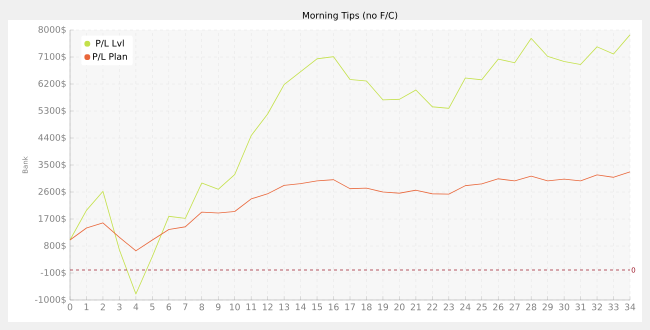 The width and height of the screenshot is (650, 330). I want to click on x-tick-label: 25, so click(481, 307).